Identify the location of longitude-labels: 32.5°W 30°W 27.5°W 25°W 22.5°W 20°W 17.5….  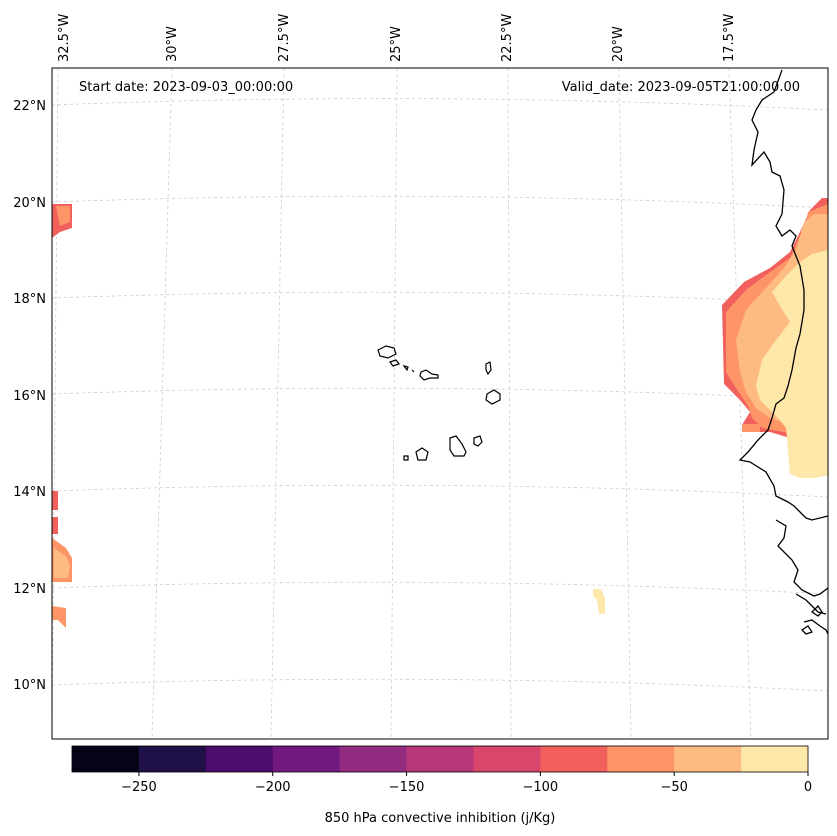
(397, 38).